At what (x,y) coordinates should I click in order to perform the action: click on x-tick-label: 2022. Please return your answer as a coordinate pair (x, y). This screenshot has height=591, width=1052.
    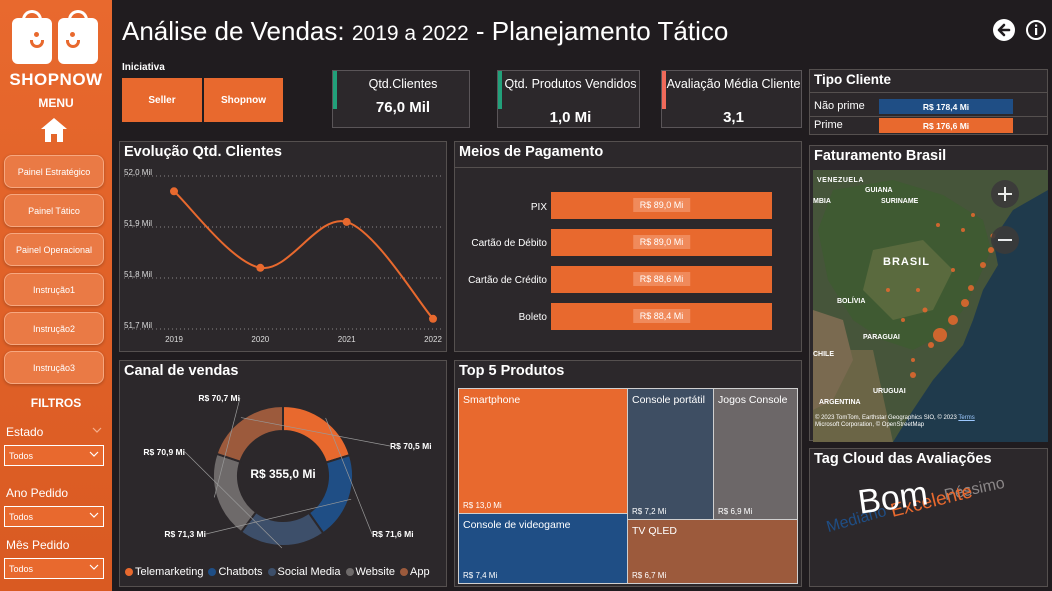
    Looking at the image, I should click on (433, 339).